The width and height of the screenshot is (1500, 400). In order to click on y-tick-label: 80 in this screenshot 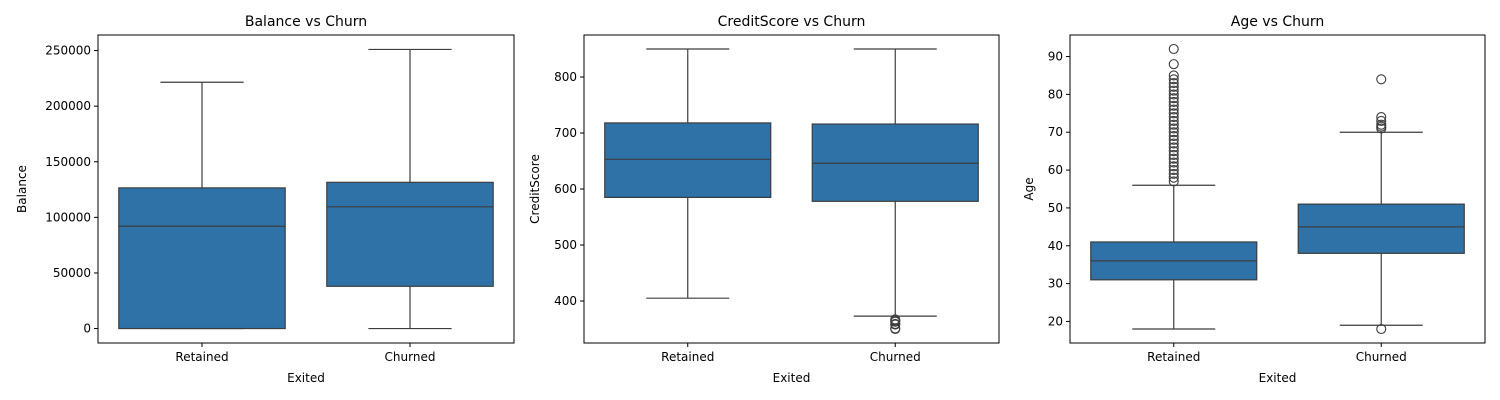, I will do `click(1055, 94)`.